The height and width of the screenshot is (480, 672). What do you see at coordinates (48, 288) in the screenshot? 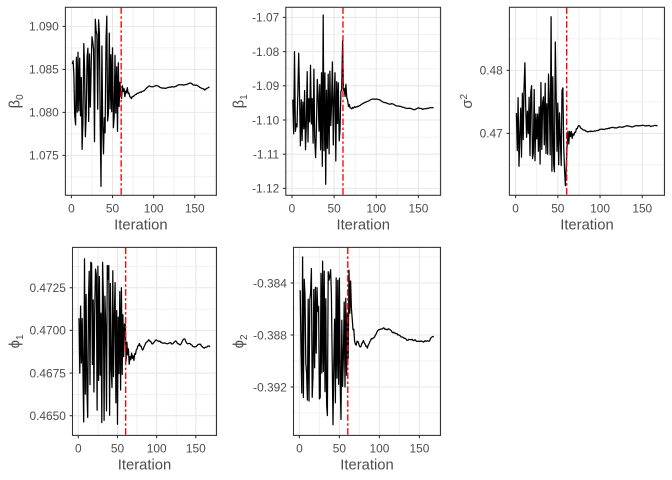
I see `svg-text: 0.4725` at bounding box center [48, 288].